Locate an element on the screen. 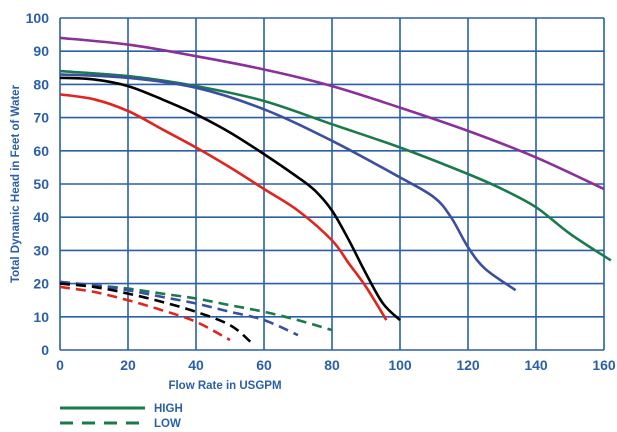 This screenshot has height=432, width=617. x-tick-label: 40 is located at coordinates (196, 365).